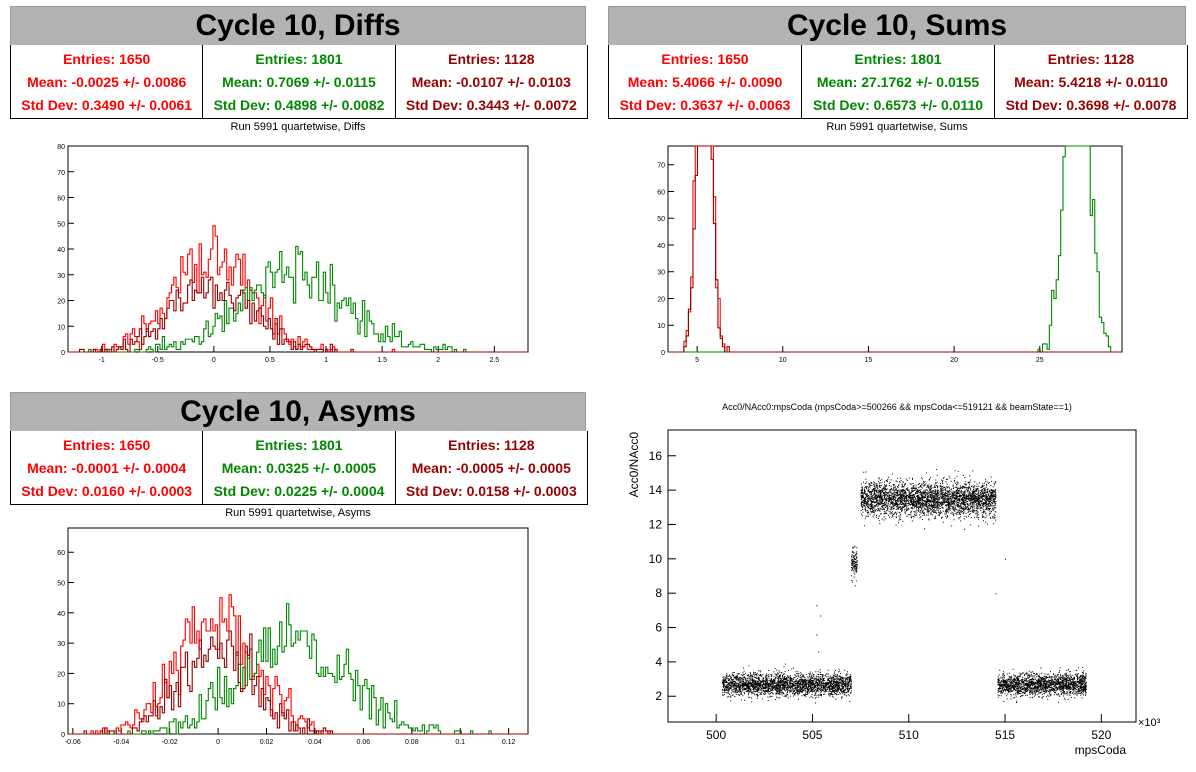  Describe the element at coordinates (298, 26) in the screenshot. I see `panel-title: Cycle 10, Diffs` at that location.